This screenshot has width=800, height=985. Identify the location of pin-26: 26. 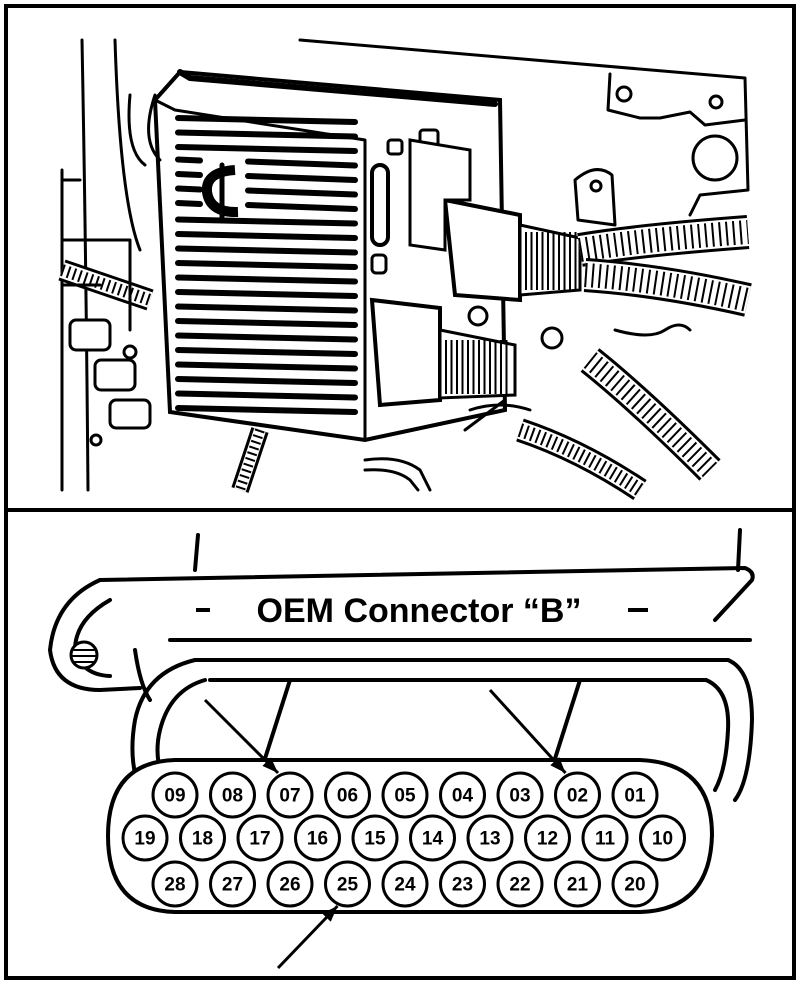
(290, 884).